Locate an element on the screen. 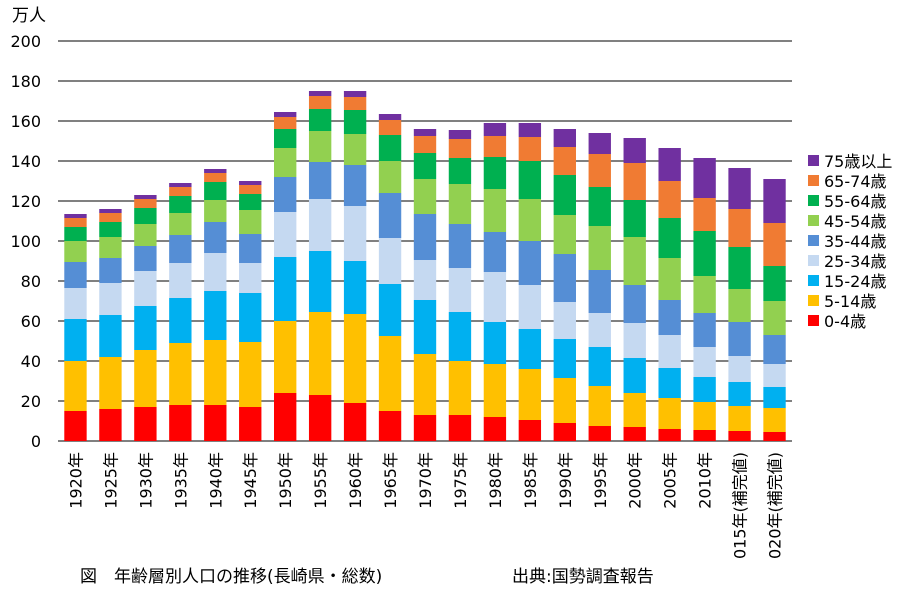  figure-caption: 図 年齢層別人口の推移(長崎県・総数) is located at coordinates (231, 577).